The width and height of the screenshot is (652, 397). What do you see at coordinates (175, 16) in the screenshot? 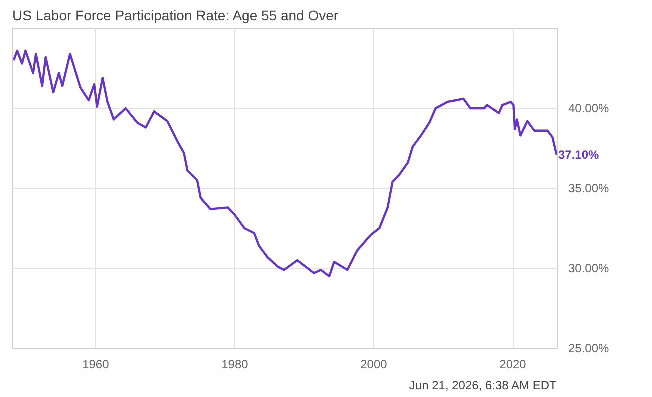
I see `chart-title: US Labor Force Participation Rate: Age 55 and Over` at bounding box center [175, 16].